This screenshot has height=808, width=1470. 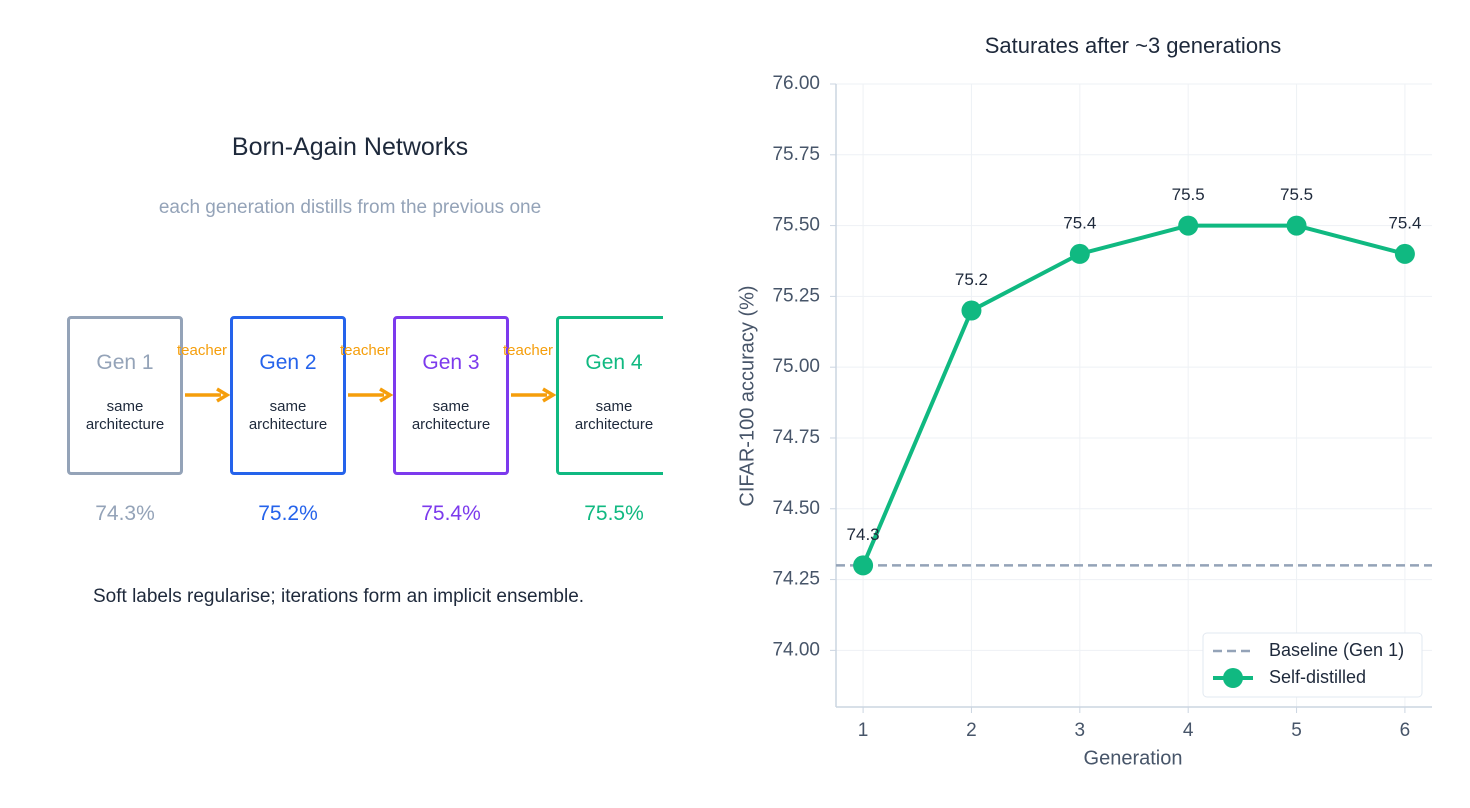 What do you see at coordinates (796, 83) in the screenshot?
I see `y-tick-label: 76.00` at bounding box center [796, 83].